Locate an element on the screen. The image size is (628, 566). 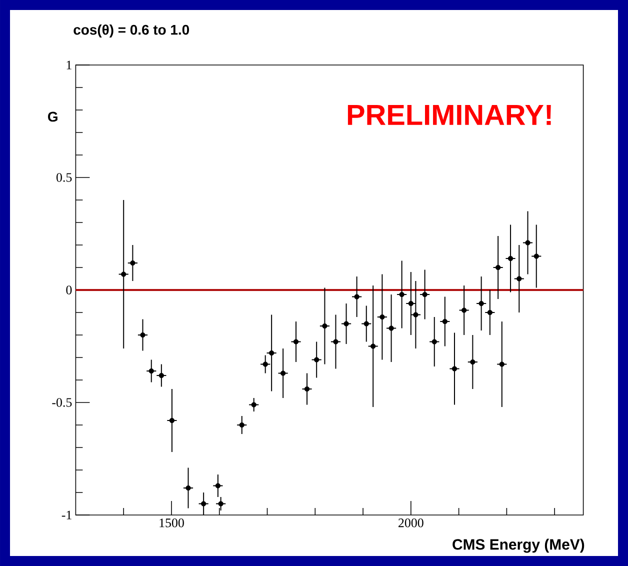
x-tick-label: 2000 is located at coordinates (411, 523).